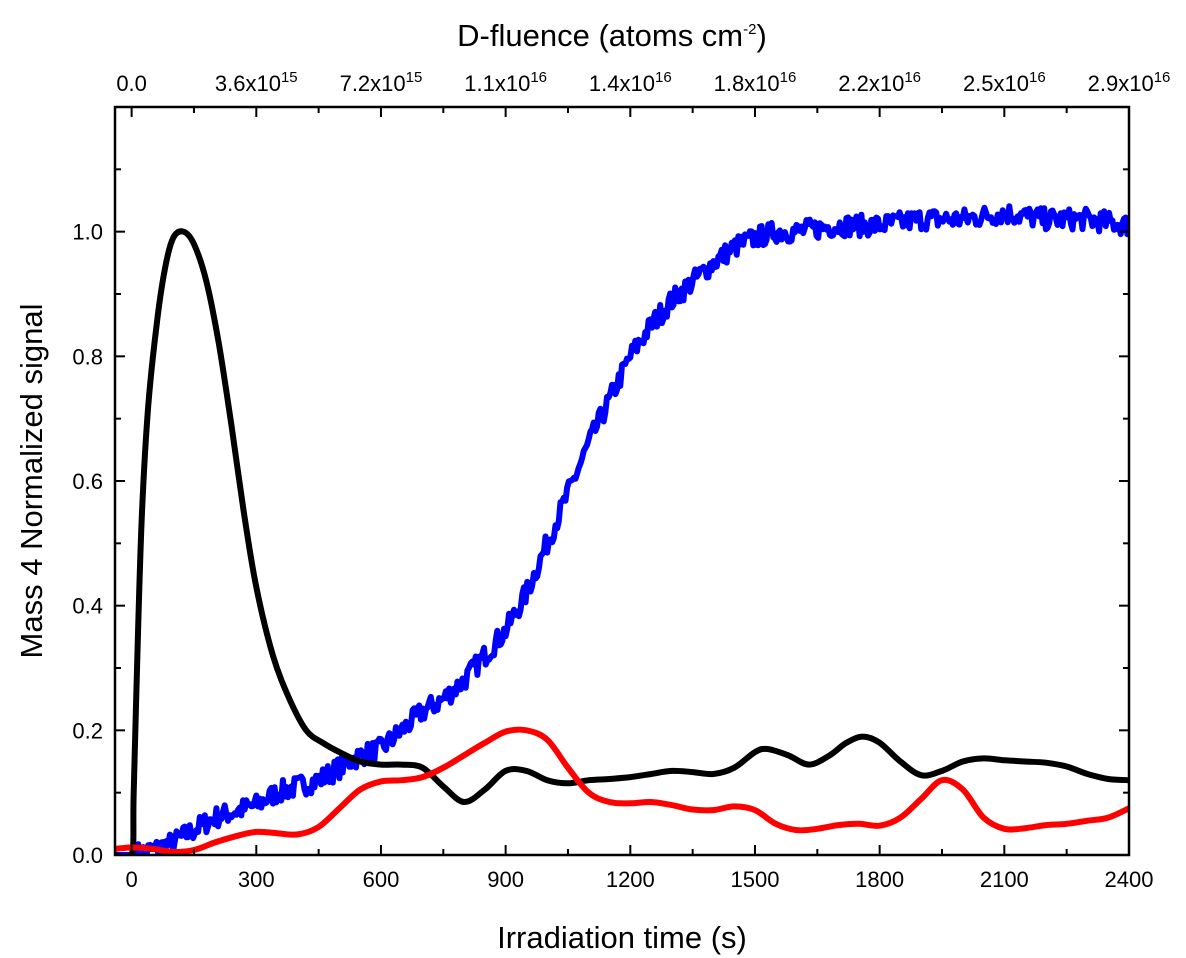  I want to click on x-axis-title: Irradiation time (s), so click(622, 937).